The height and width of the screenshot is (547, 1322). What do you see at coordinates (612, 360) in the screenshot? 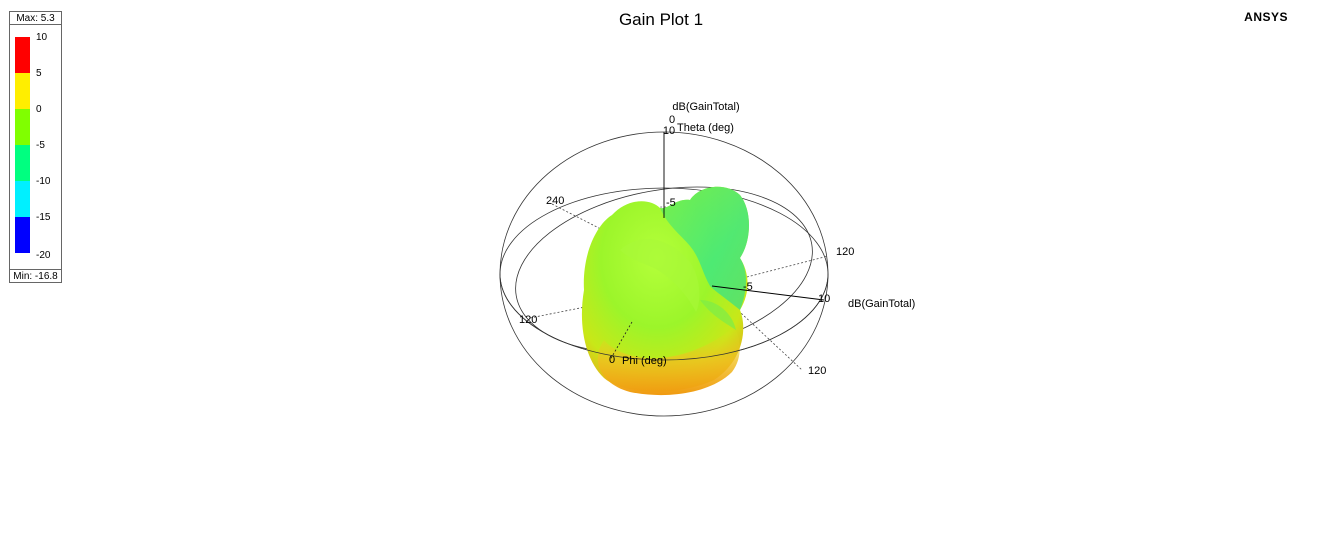
I see `phi-axis-tick-0: 0` at bounding box center [612, 360].